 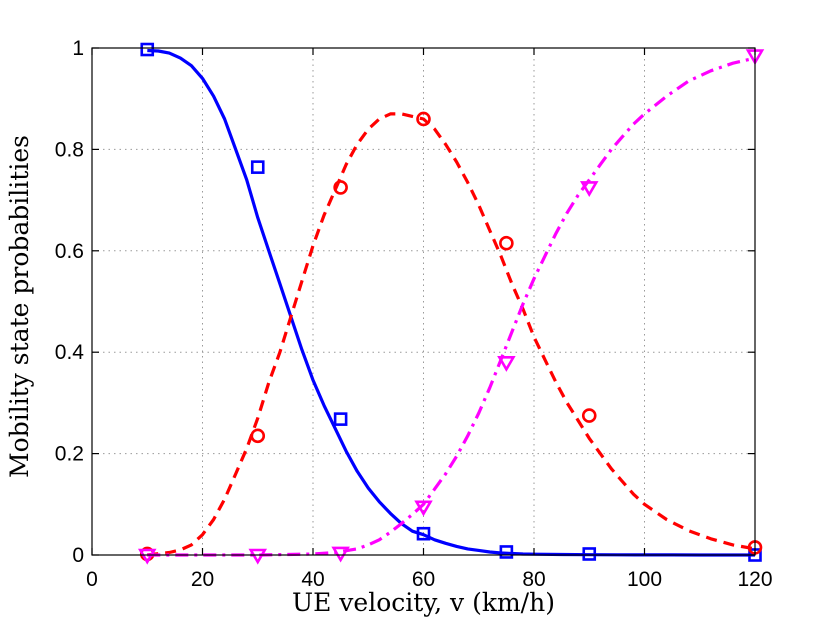 I want to click on x-tick-label: 80, so click(x=533, y=579).